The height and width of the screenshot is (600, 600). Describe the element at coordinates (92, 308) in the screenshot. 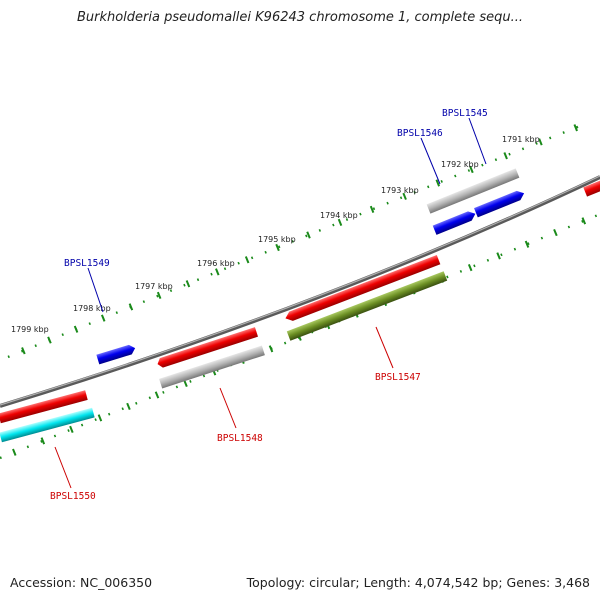

I see `kbp-label-1798: 1798 kbp` at that location.